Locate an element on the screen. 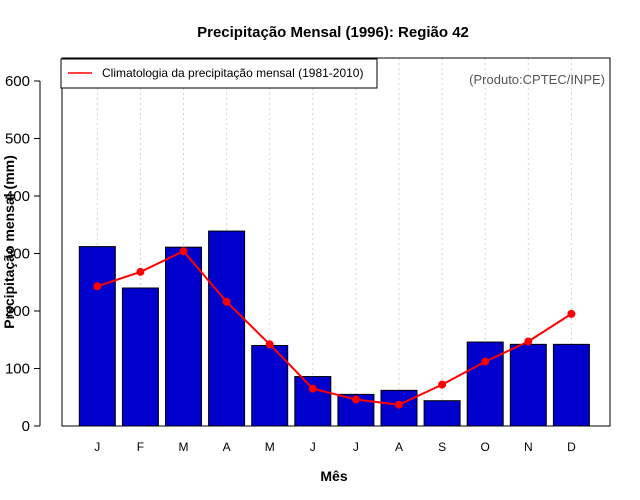 The image size is (640, 500). y-tick-label-400: 400 is located at coordinates (17, 196).